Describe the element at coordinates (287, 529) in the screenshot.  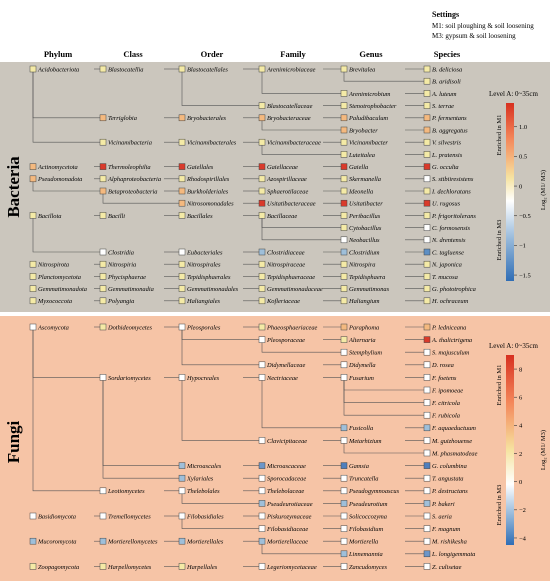
I see `family-label: Filobasidiaceae` at that location.